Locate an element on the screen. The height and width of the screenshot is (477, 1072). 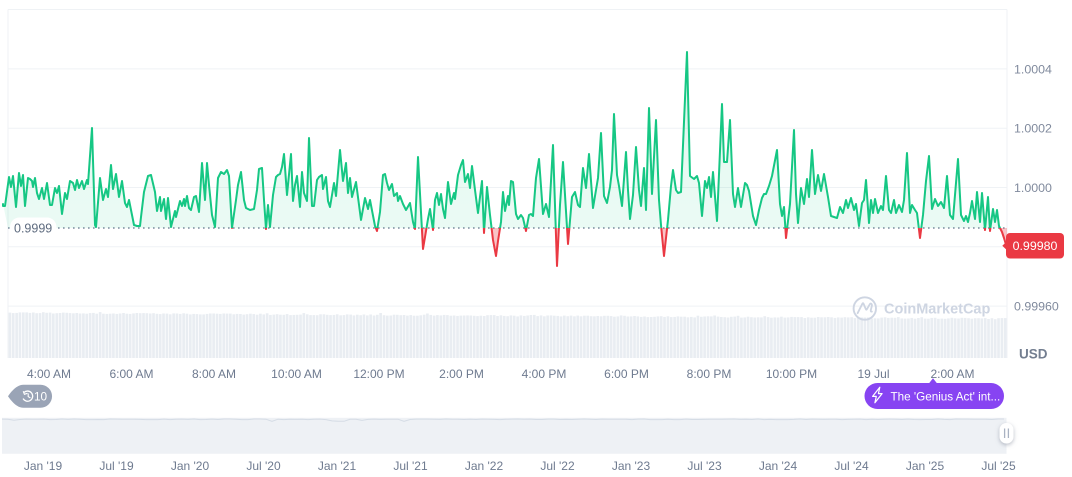
svg-text: 4:00 AM is located at coordinates (49, 374).